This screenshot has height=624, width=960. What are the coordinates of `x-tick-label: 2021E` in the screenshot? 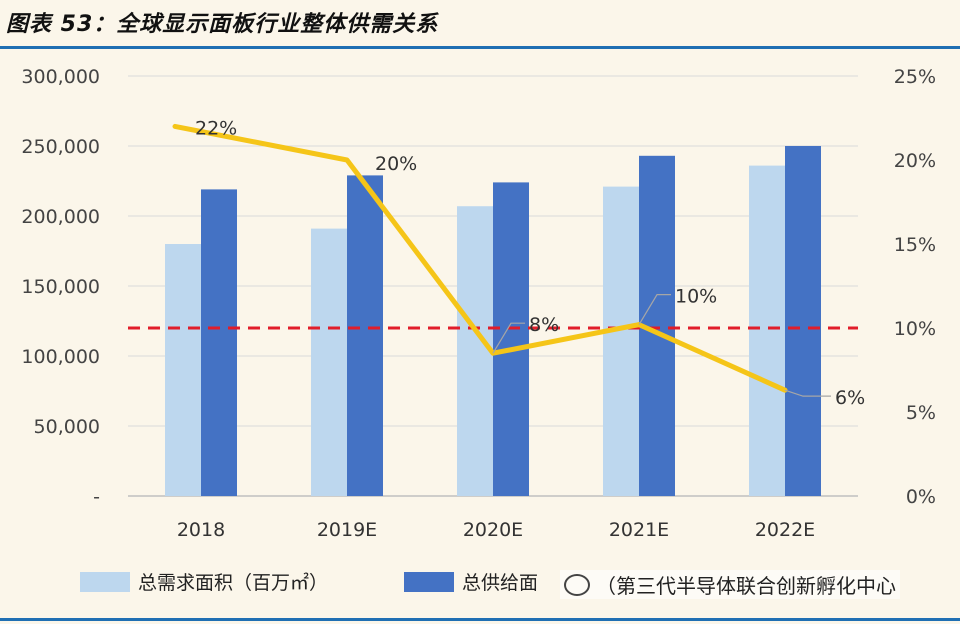 It's located at (639, 530).